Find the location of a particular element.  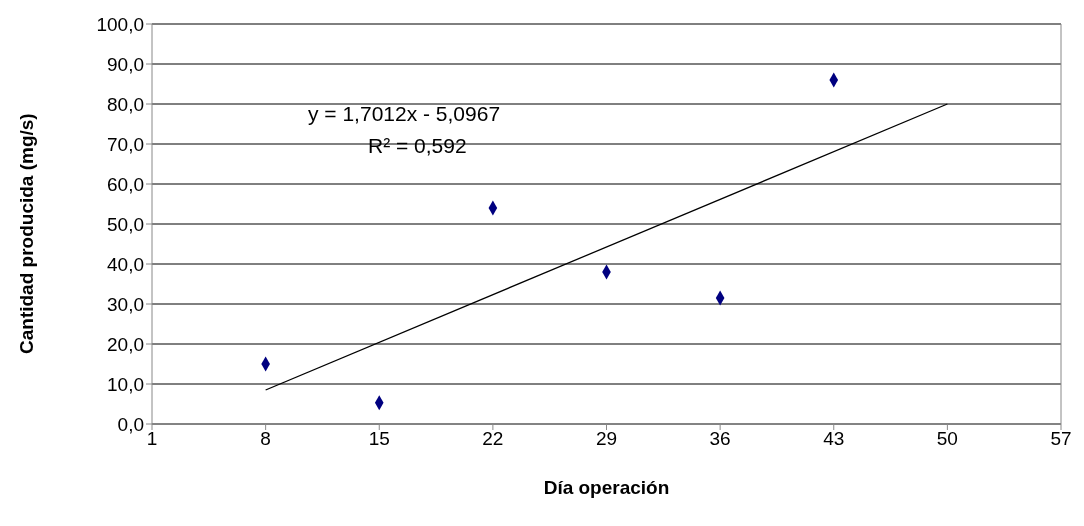

x-tick-label: 8 is located at coordinates (265, 439).